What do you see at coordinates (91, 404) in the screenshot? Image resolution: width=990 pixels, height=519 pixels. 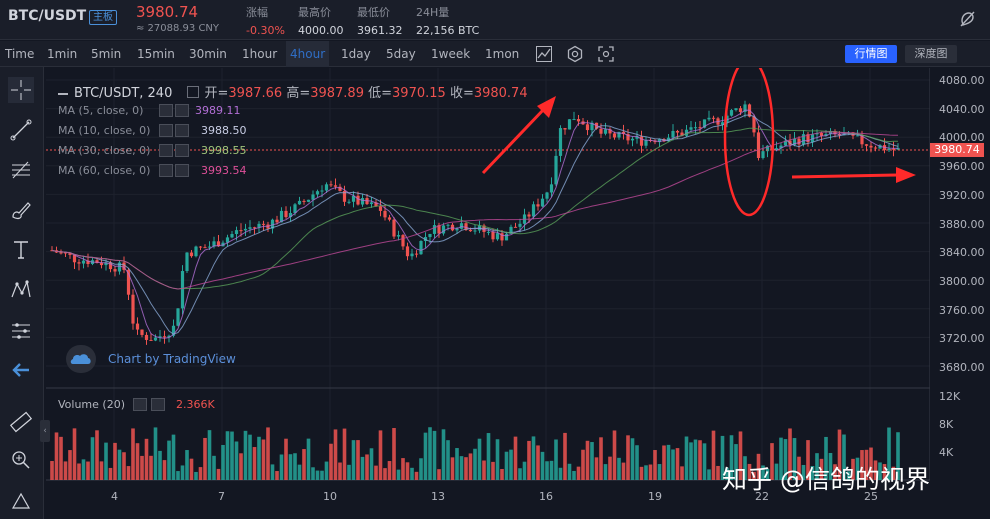 I see `volume-legend: Volume (20)` at bounding box center [91, 404].